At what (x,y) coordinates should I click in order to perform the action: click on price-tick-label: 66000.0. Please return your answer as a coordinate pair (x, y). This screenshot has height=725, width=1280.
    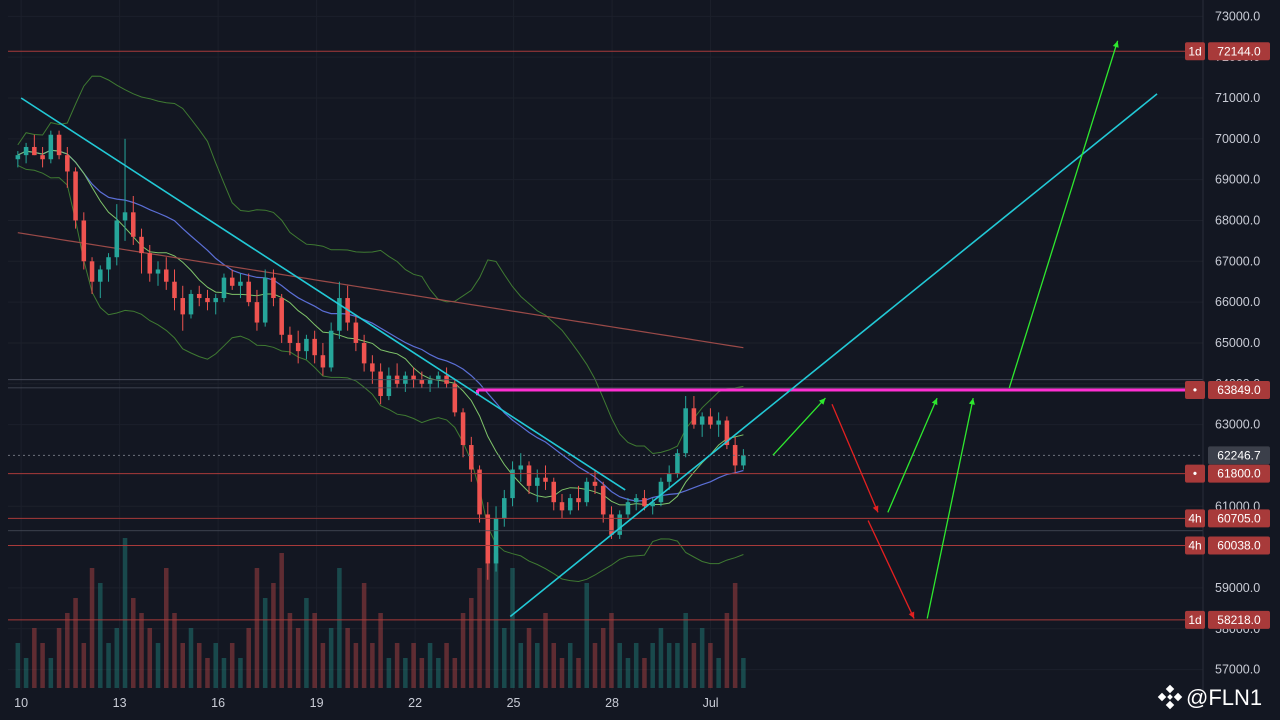
    Looking at the image, I should click on (1237, 302).